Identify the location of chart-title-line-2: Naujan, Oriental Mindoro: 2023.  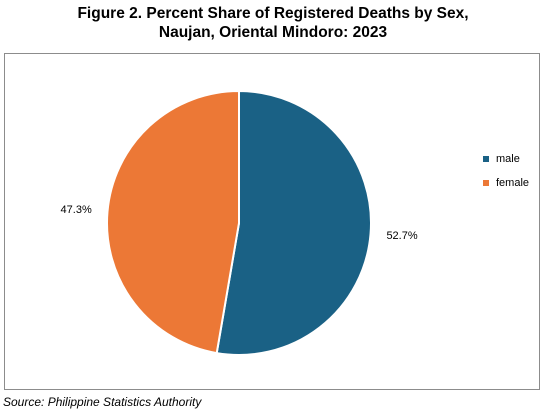
(273, 32).